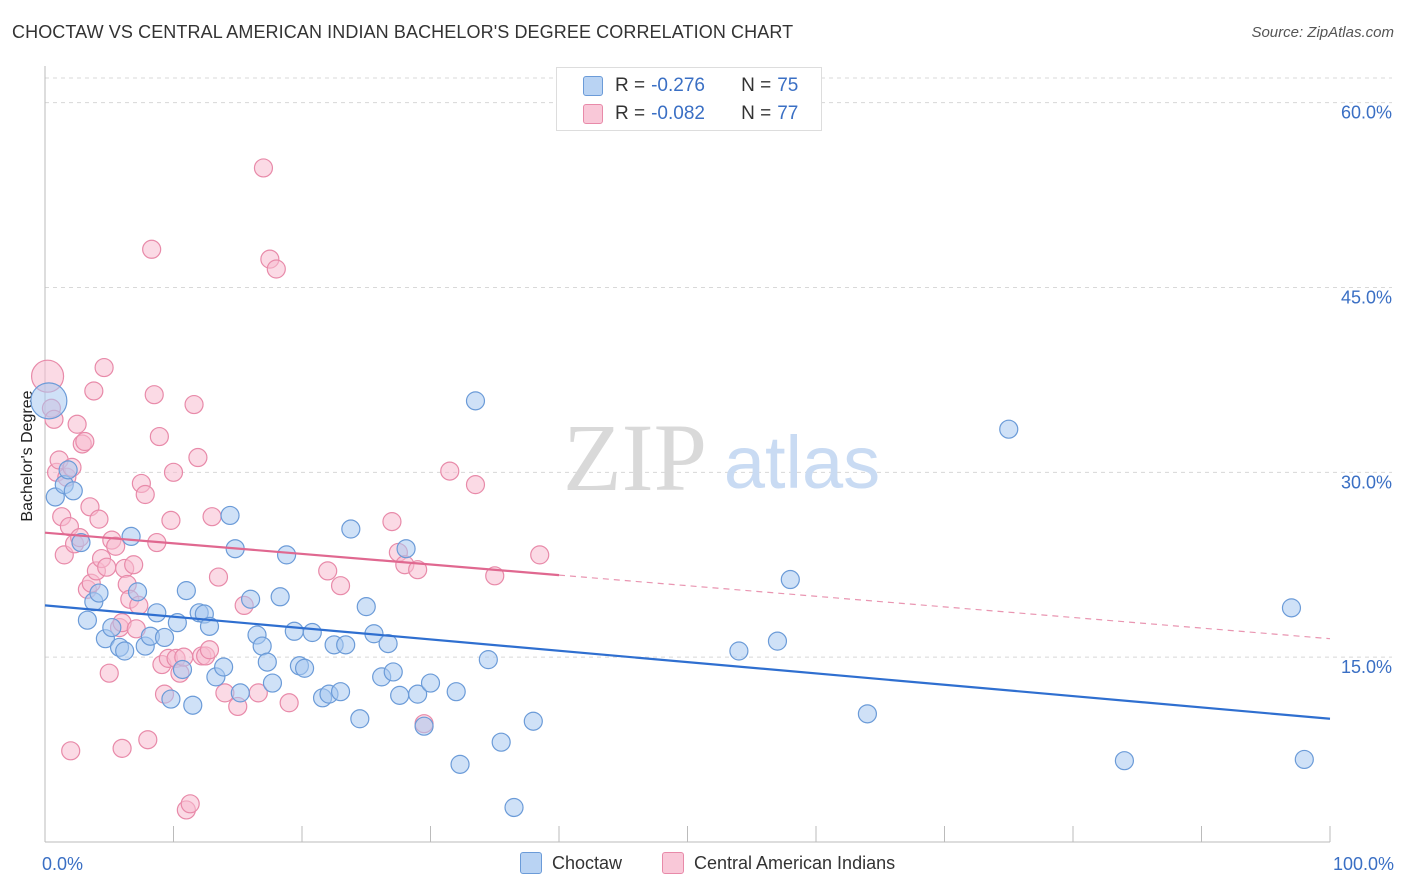 The image size is (1406, 892). Describe the element at coordinates (944, 607) in the screenshot. I see `central-american-trend-extension` at that location.